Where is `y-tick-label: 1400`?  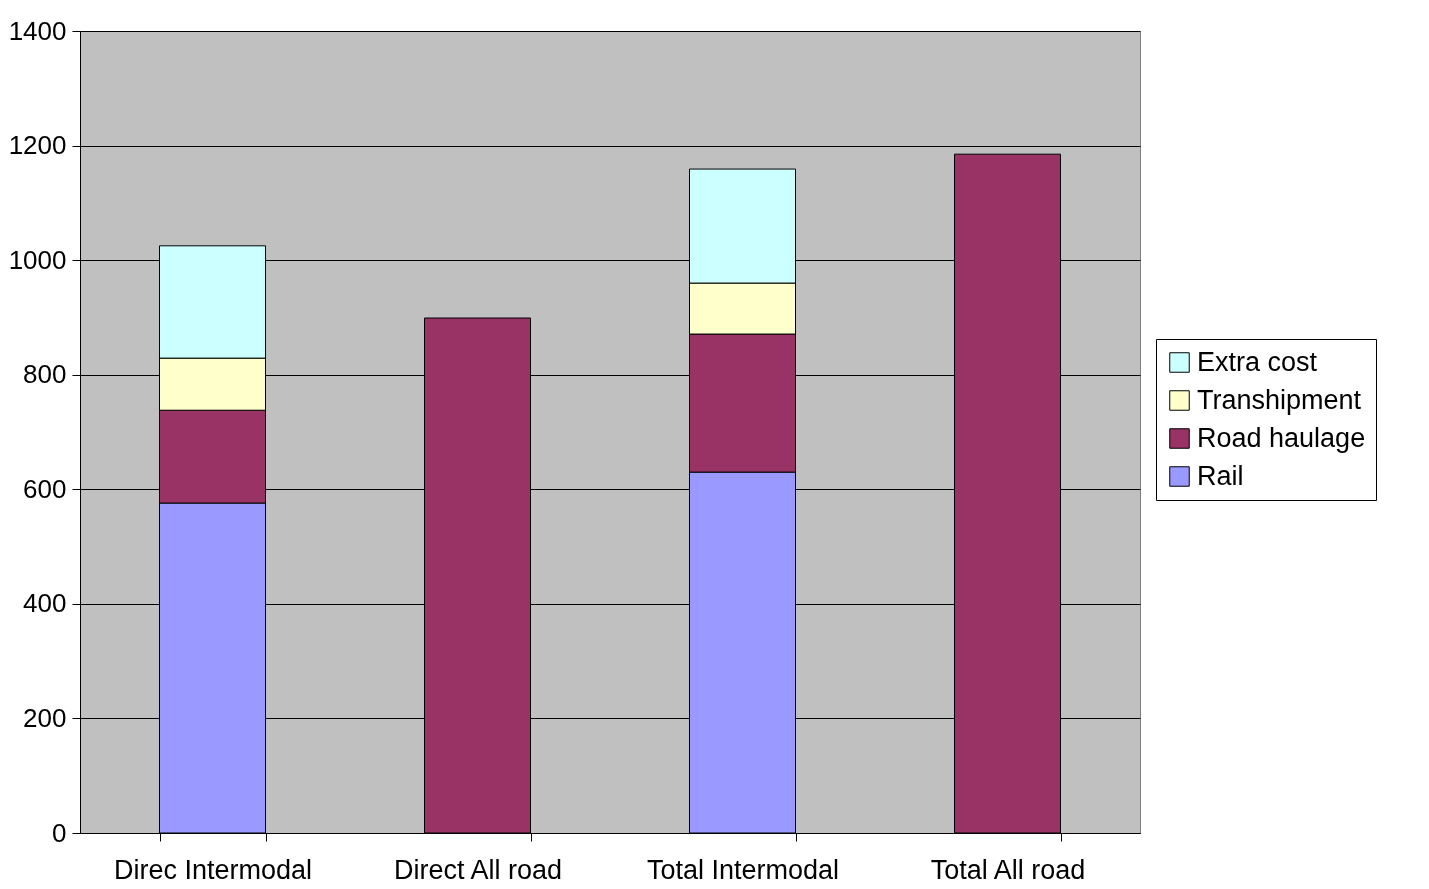
y-tick-label: 1400 is located at coordinates (37, 30).